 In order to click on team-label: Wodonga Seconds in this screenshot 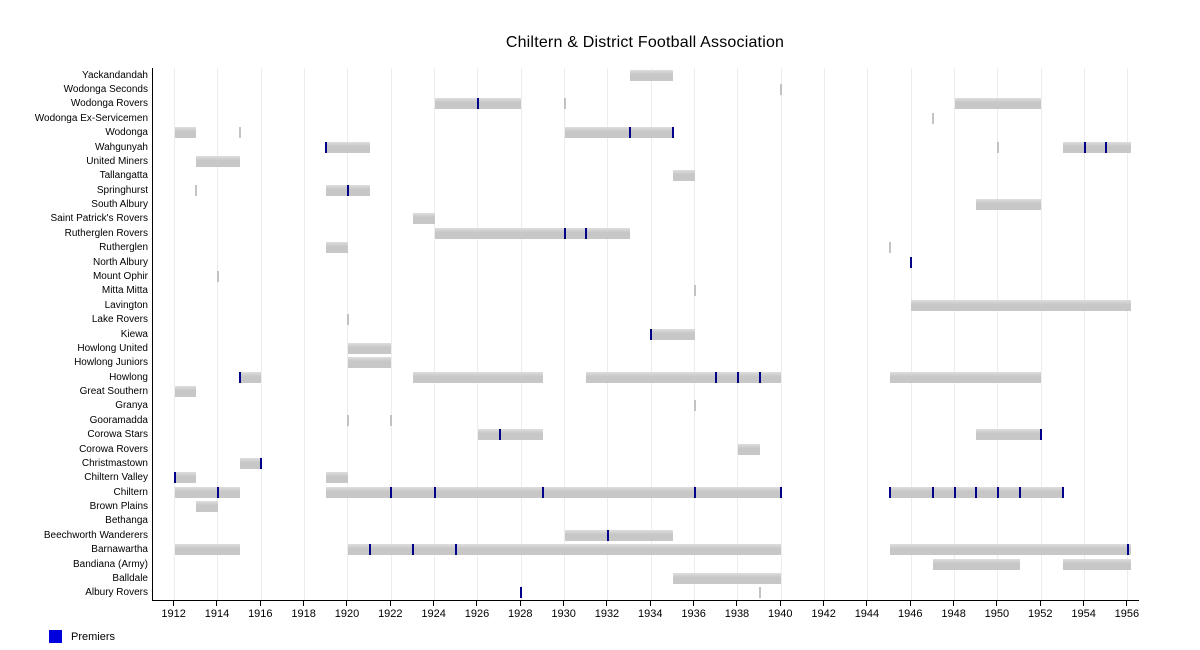, I will do `click(105, 90)`.